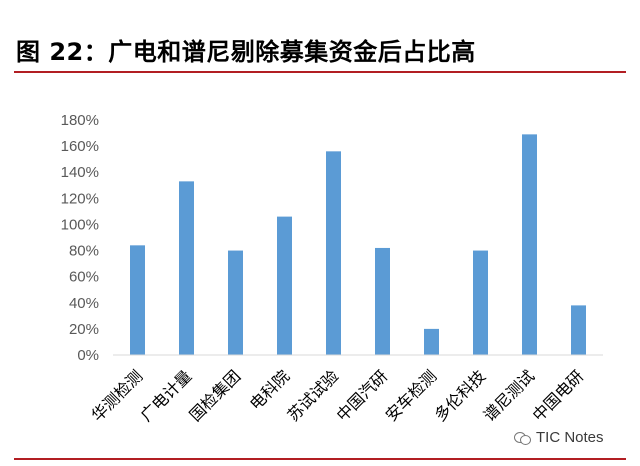 The height and width of the screenshot is (466, 640). What do you see at coordinates (80, 146) in the screenshot?
I see `y-tick-label: 160%` at bounding box center [80, 146].